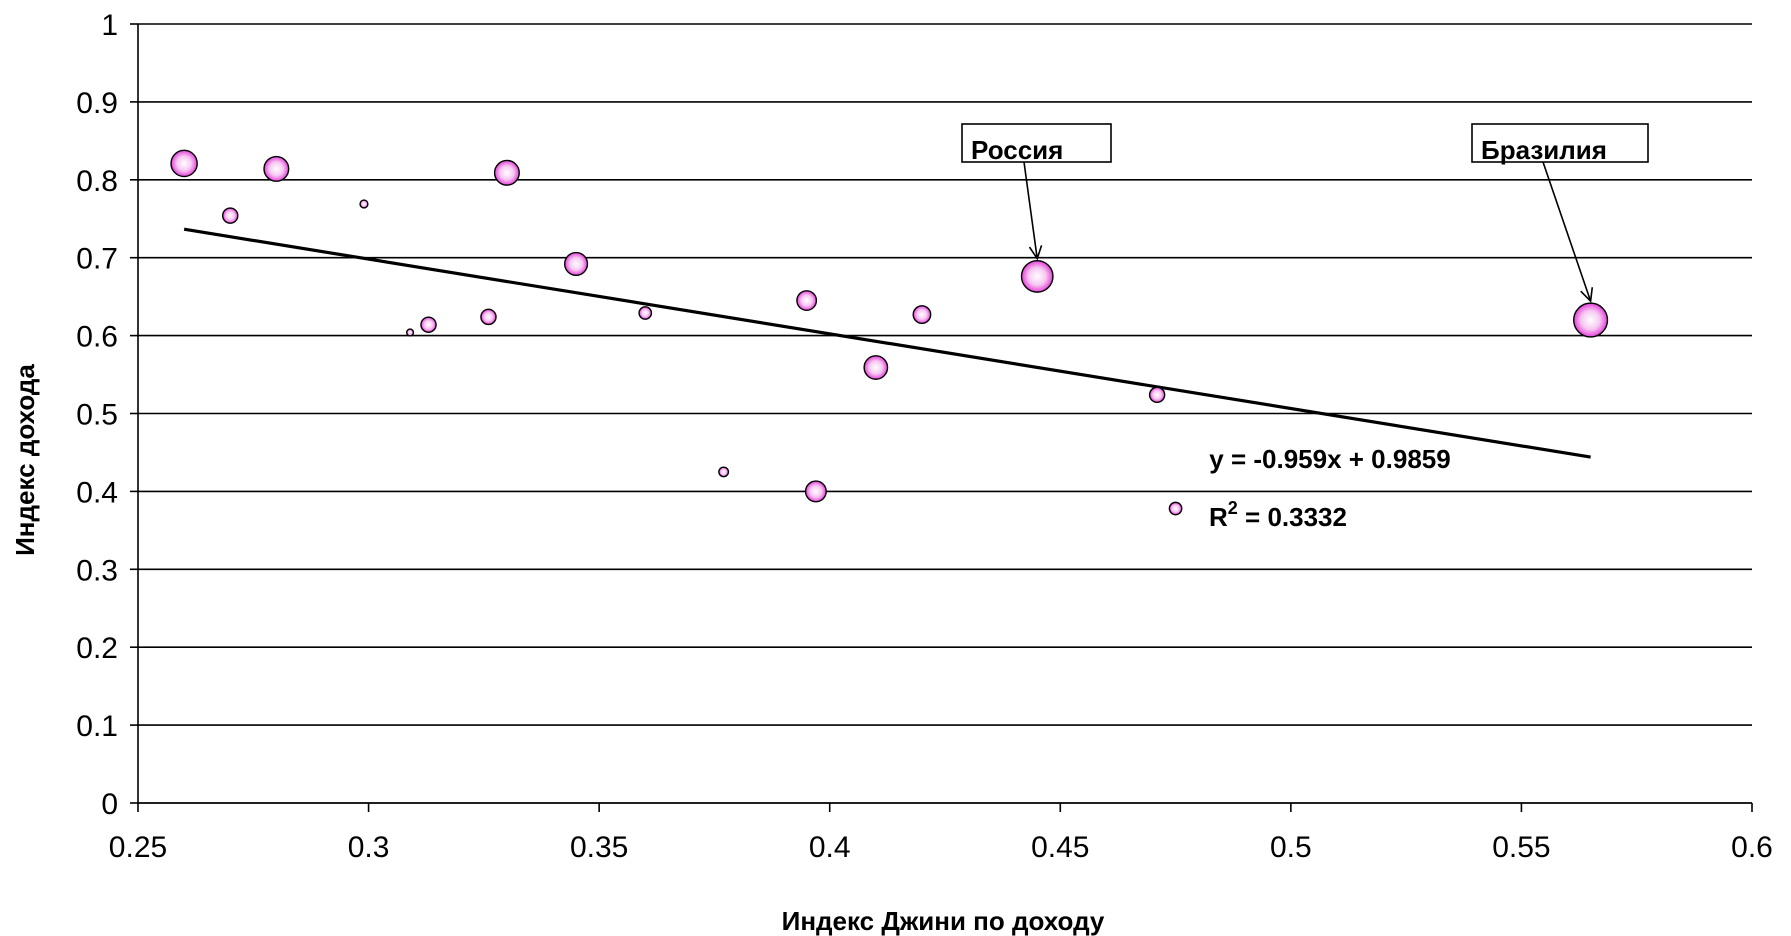 This screenshot has height=936, width=1791. I want to click on y-tick-label: 0.6, so click(97, 337).